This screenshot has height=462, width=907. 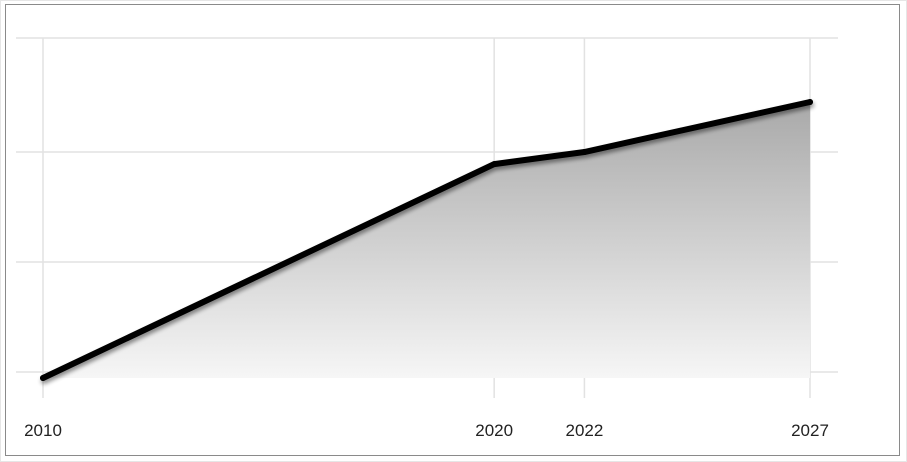 I want to click on x-tick-label: 2020, so click(x=494, y=430).